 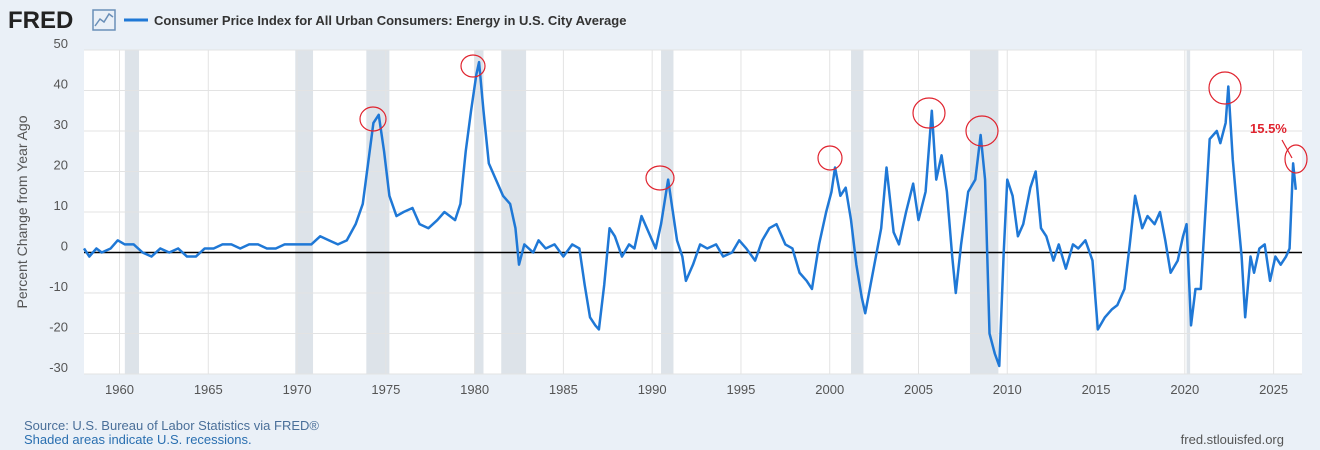 I want to click on x-tick-label: 2005, so click(x=918, y=389).